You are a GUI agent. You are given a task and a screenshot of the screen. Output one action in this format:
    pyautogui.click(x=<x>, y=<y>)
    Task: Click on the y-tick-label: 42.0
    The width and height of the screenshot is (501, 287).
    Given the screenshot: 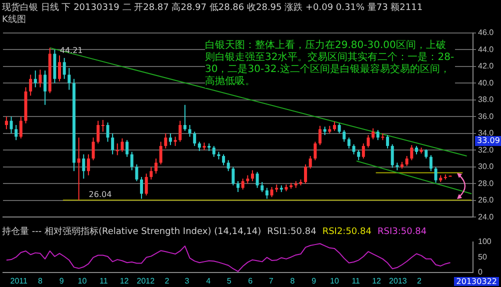 What is the action you would take?
    pyautogui.click(x=486, y=66)
    